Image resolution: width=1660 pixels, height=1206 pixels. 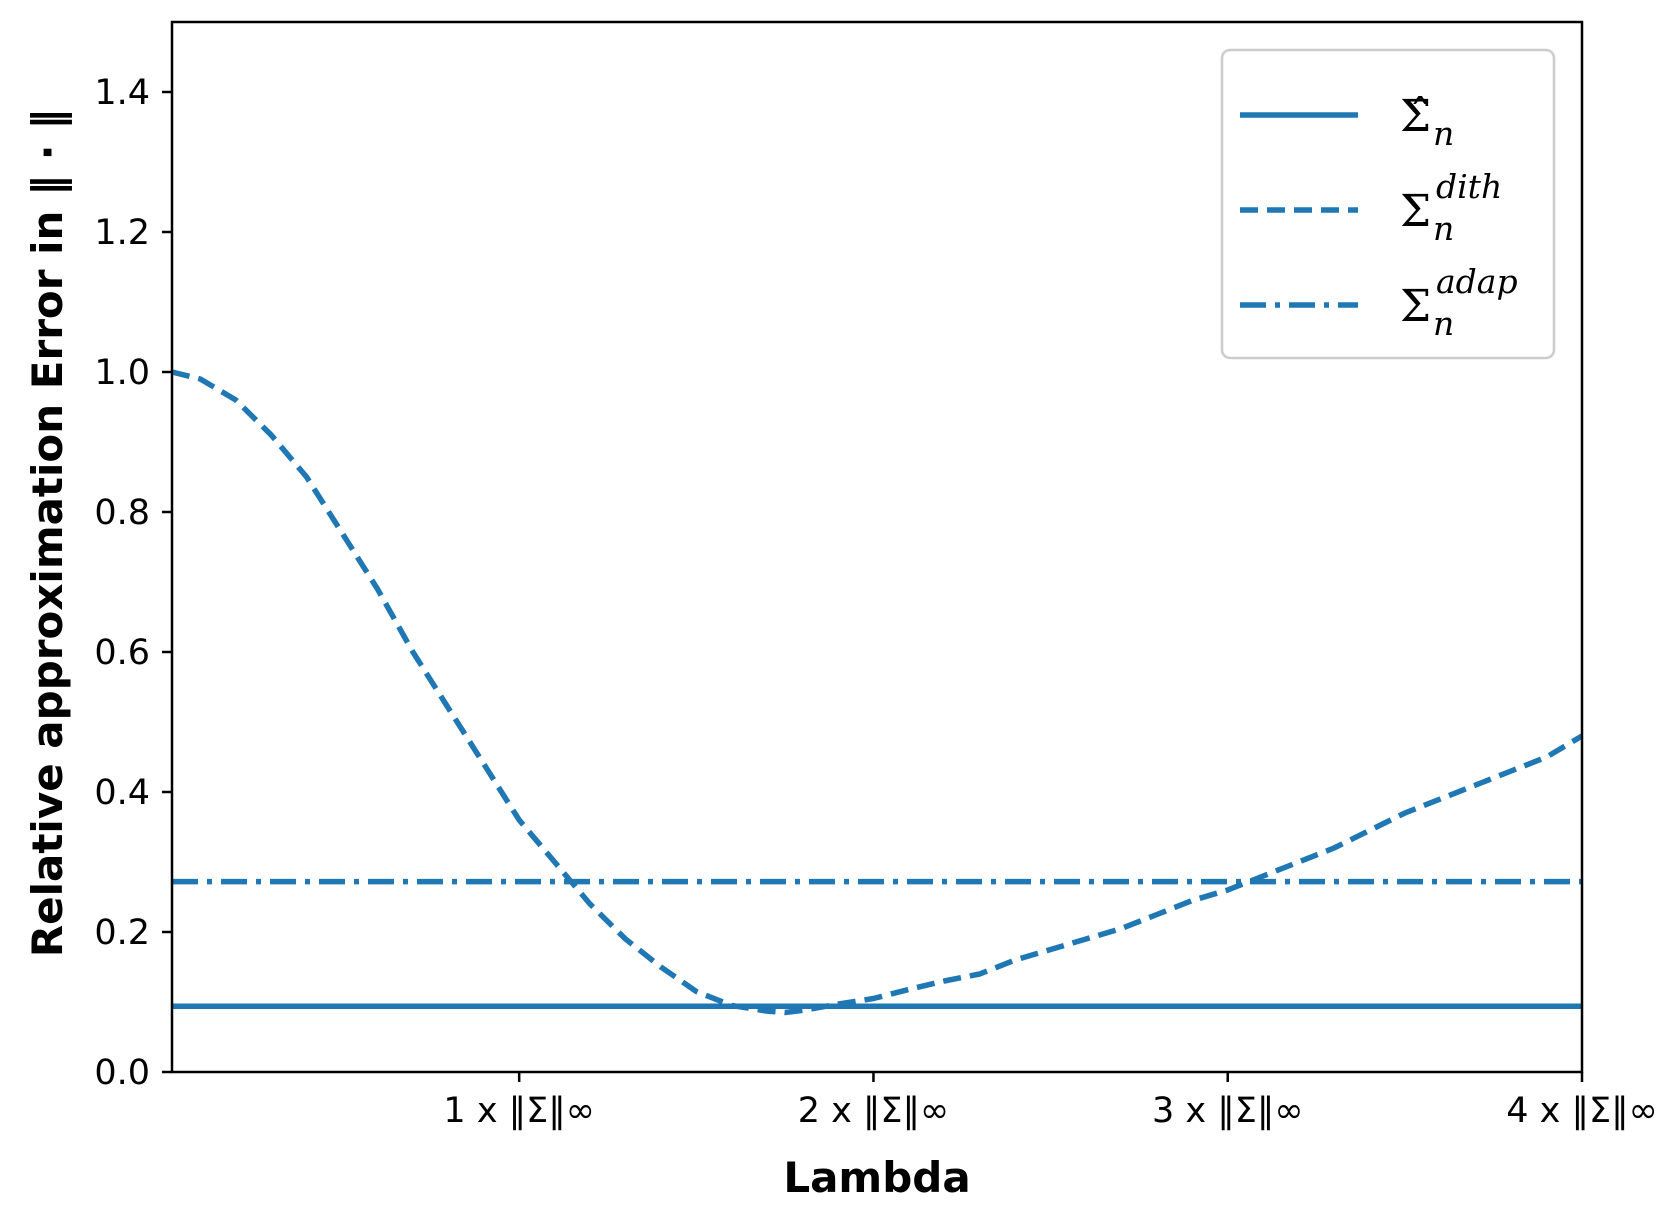 What do you see at coordinates (1050, 1101) in the screenshot?
I see `x-axis-ticks: 1 x ‖Σ‖∞ 2 x ‖Σ‖∞ 3 x ‖Σ‖∞ 4 x ‖Σ‖∞` at bounding box center [1050, 1101].